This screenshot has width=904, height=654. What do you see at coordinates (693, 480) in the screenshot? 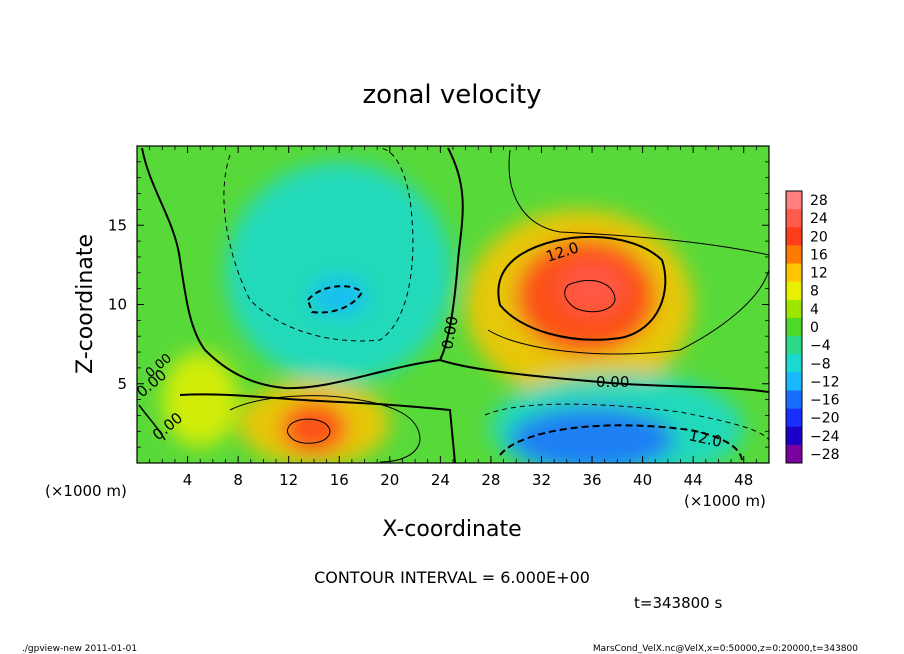
I see `x-tick-label: 44` at bounding box center [693, 480].